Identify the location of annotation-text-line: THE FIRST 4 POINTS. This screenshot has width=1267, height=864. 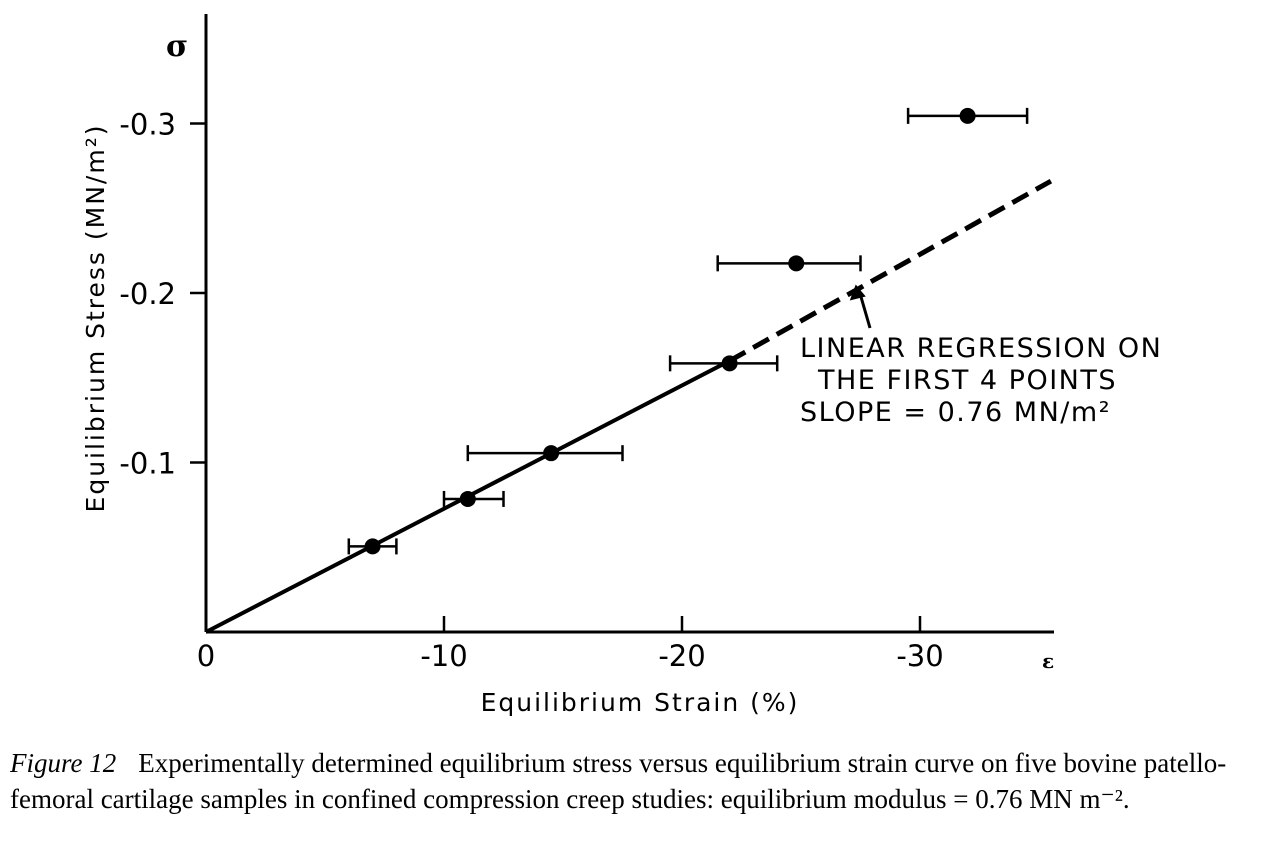
(967, 380).